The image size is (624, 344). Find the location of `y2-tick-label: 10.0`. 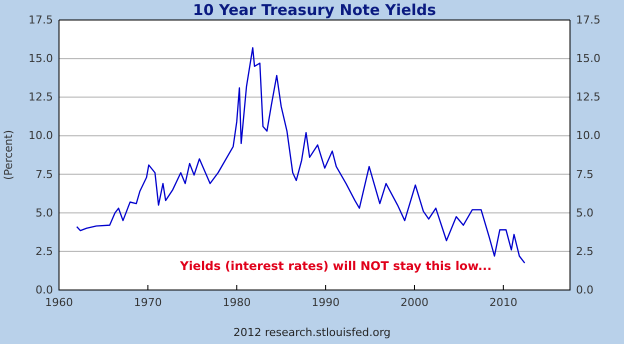

y2-tick-label: 10.0 is located at coordinates (588, 135).